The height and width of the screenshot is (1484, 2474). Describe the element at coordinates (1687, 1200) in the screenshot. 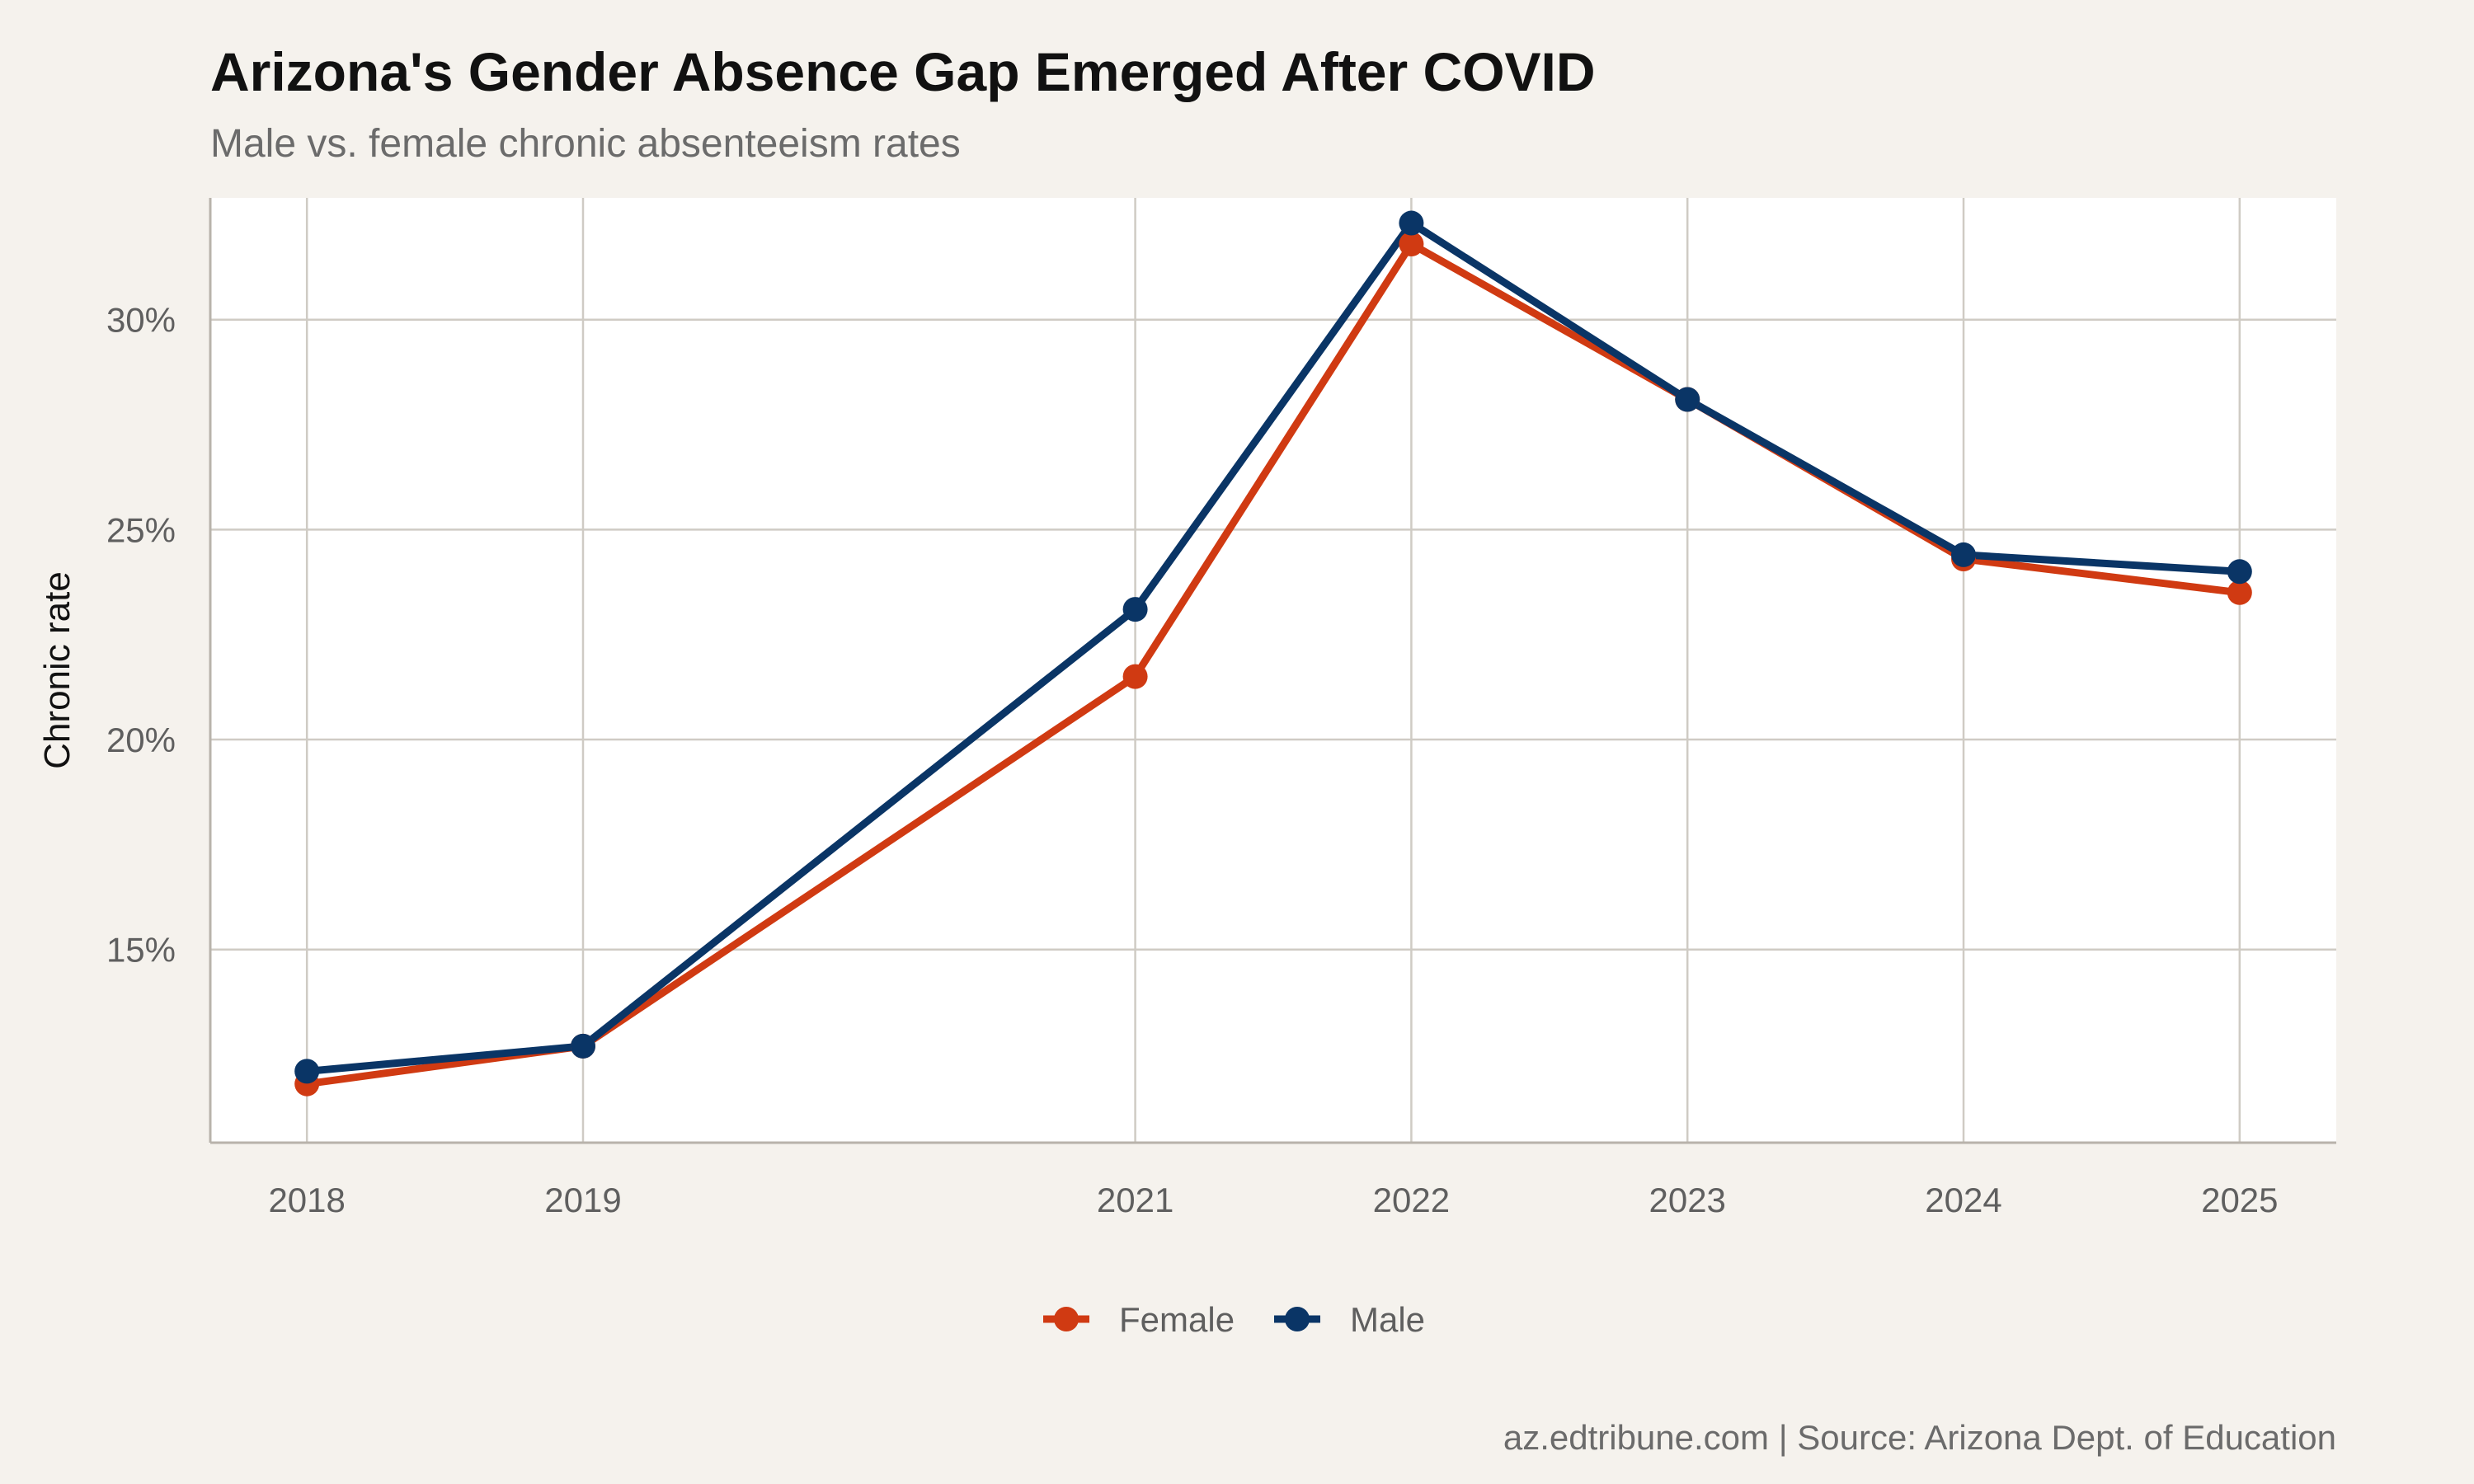

I see `x-tick-label: 2023` at that location.